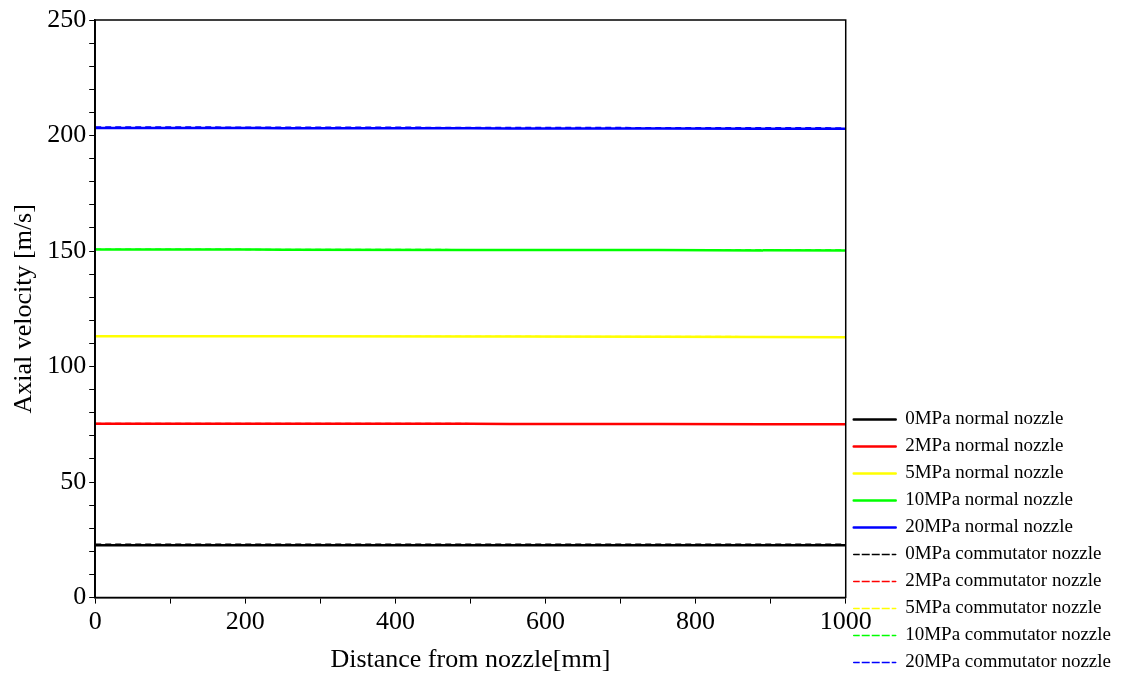  I want to click on x-tick-label: 1000, so click(845, 621).